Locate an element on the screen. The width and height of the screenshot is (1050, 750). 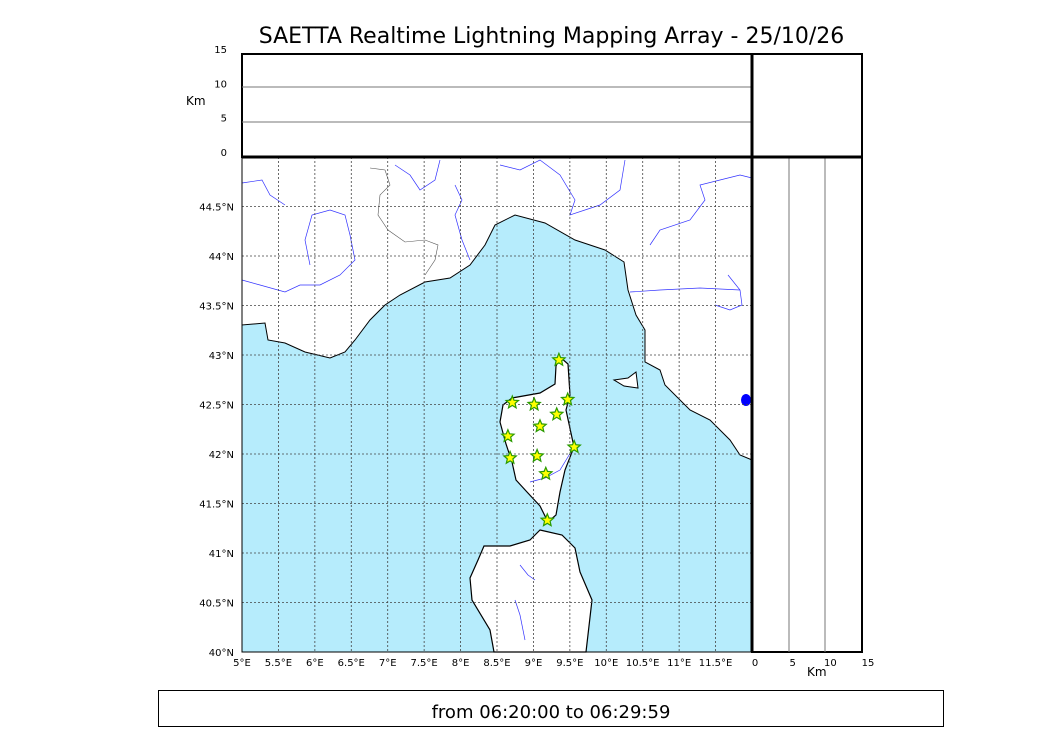
lat-tick-label: 43°N is located at coordinates (221, 356).